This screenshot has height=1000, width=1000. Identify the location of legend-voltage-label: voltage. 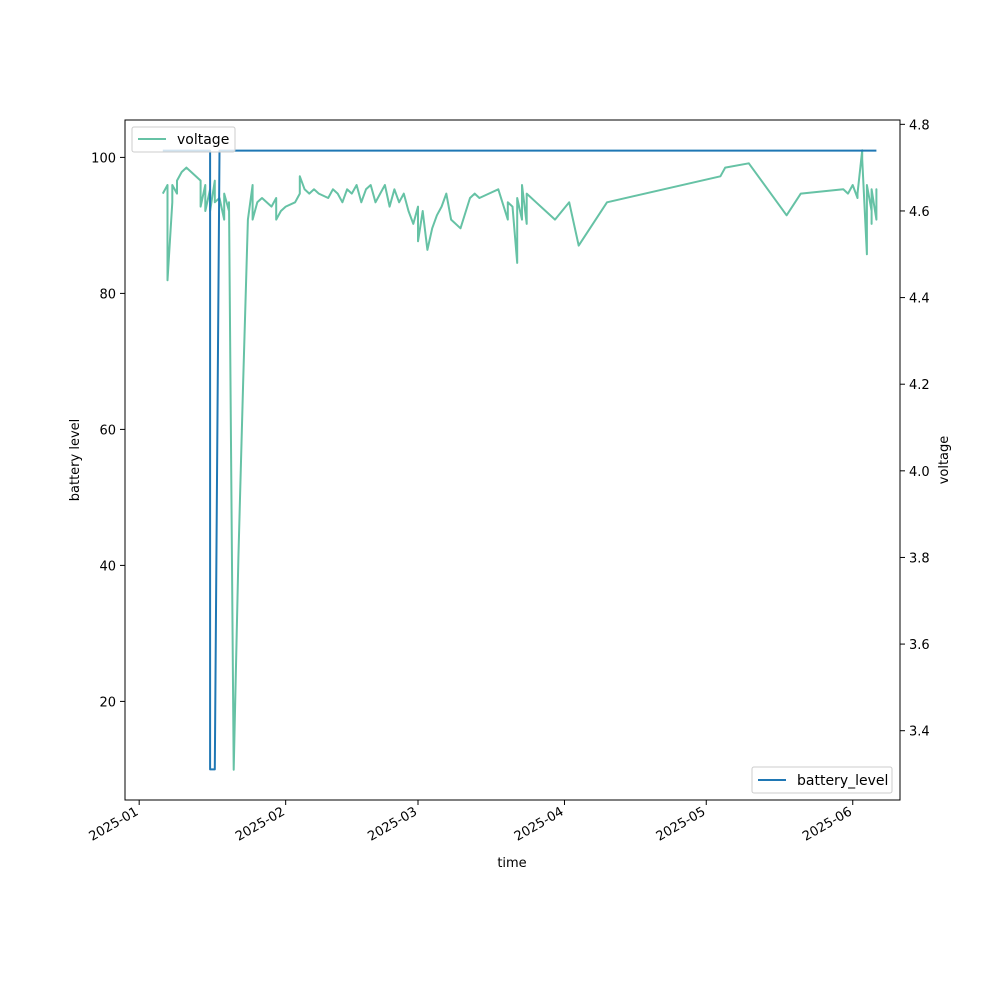
(203, 140).